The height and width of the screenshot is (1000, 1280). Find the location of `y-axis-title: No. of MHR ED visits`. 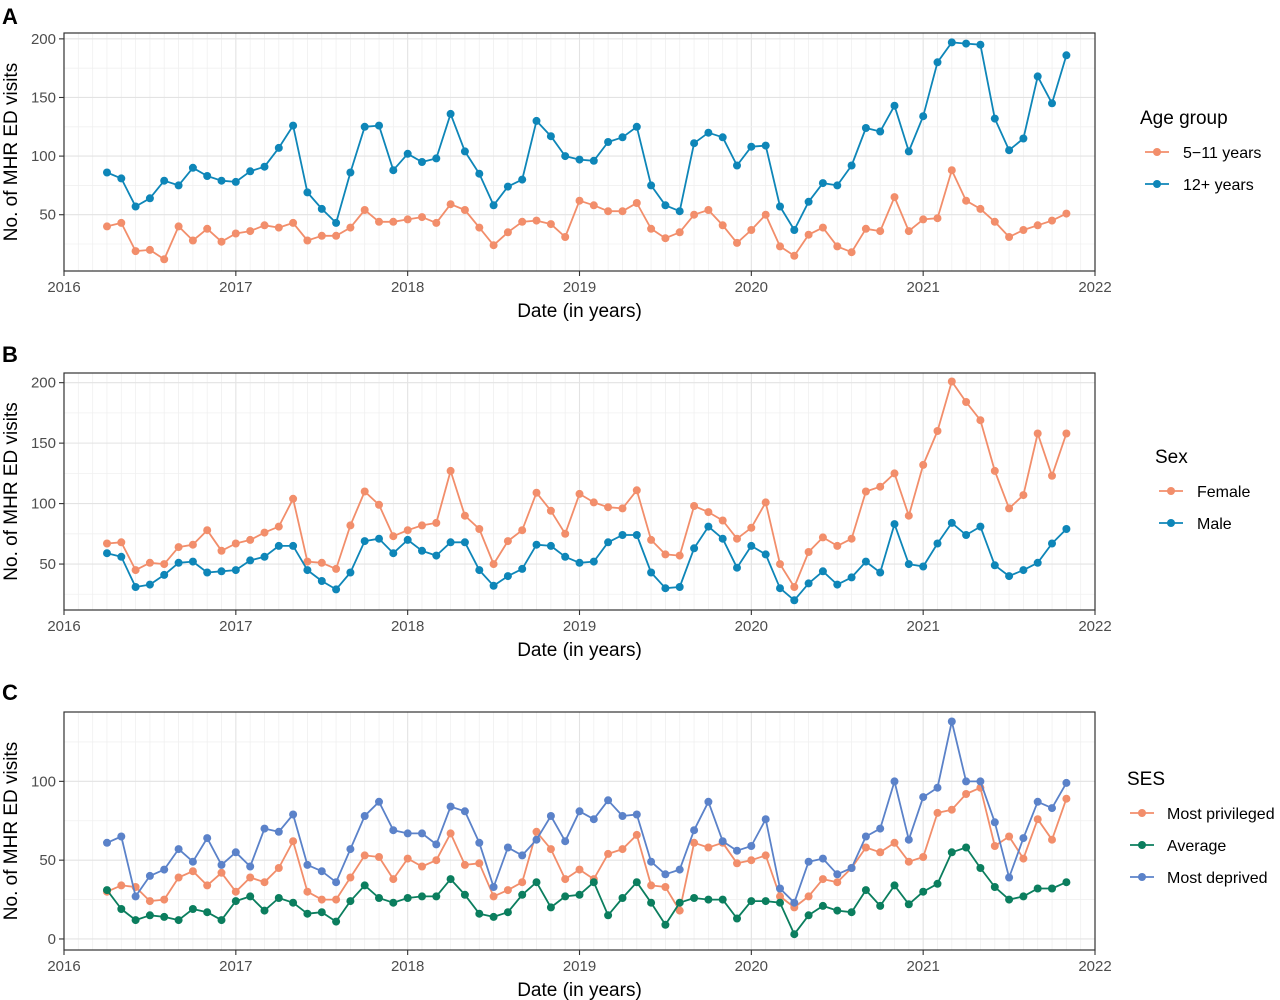

y-axis-title: No. of MHR ED visits is located at coordinates (11, 831).